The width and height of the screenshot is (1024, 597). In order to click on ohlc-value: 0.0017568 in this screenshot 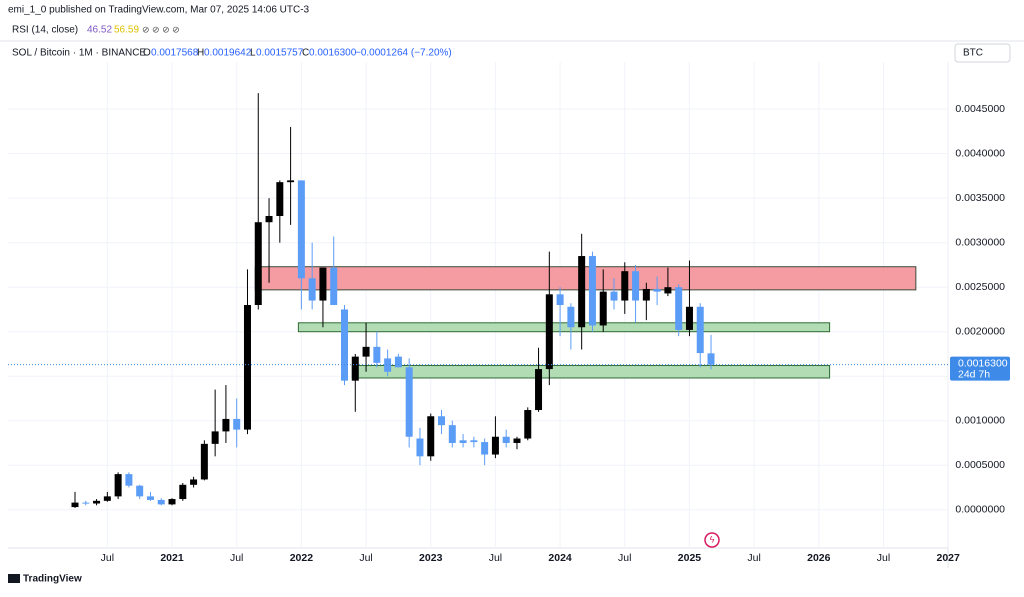, I will do `click(175, 53)`.